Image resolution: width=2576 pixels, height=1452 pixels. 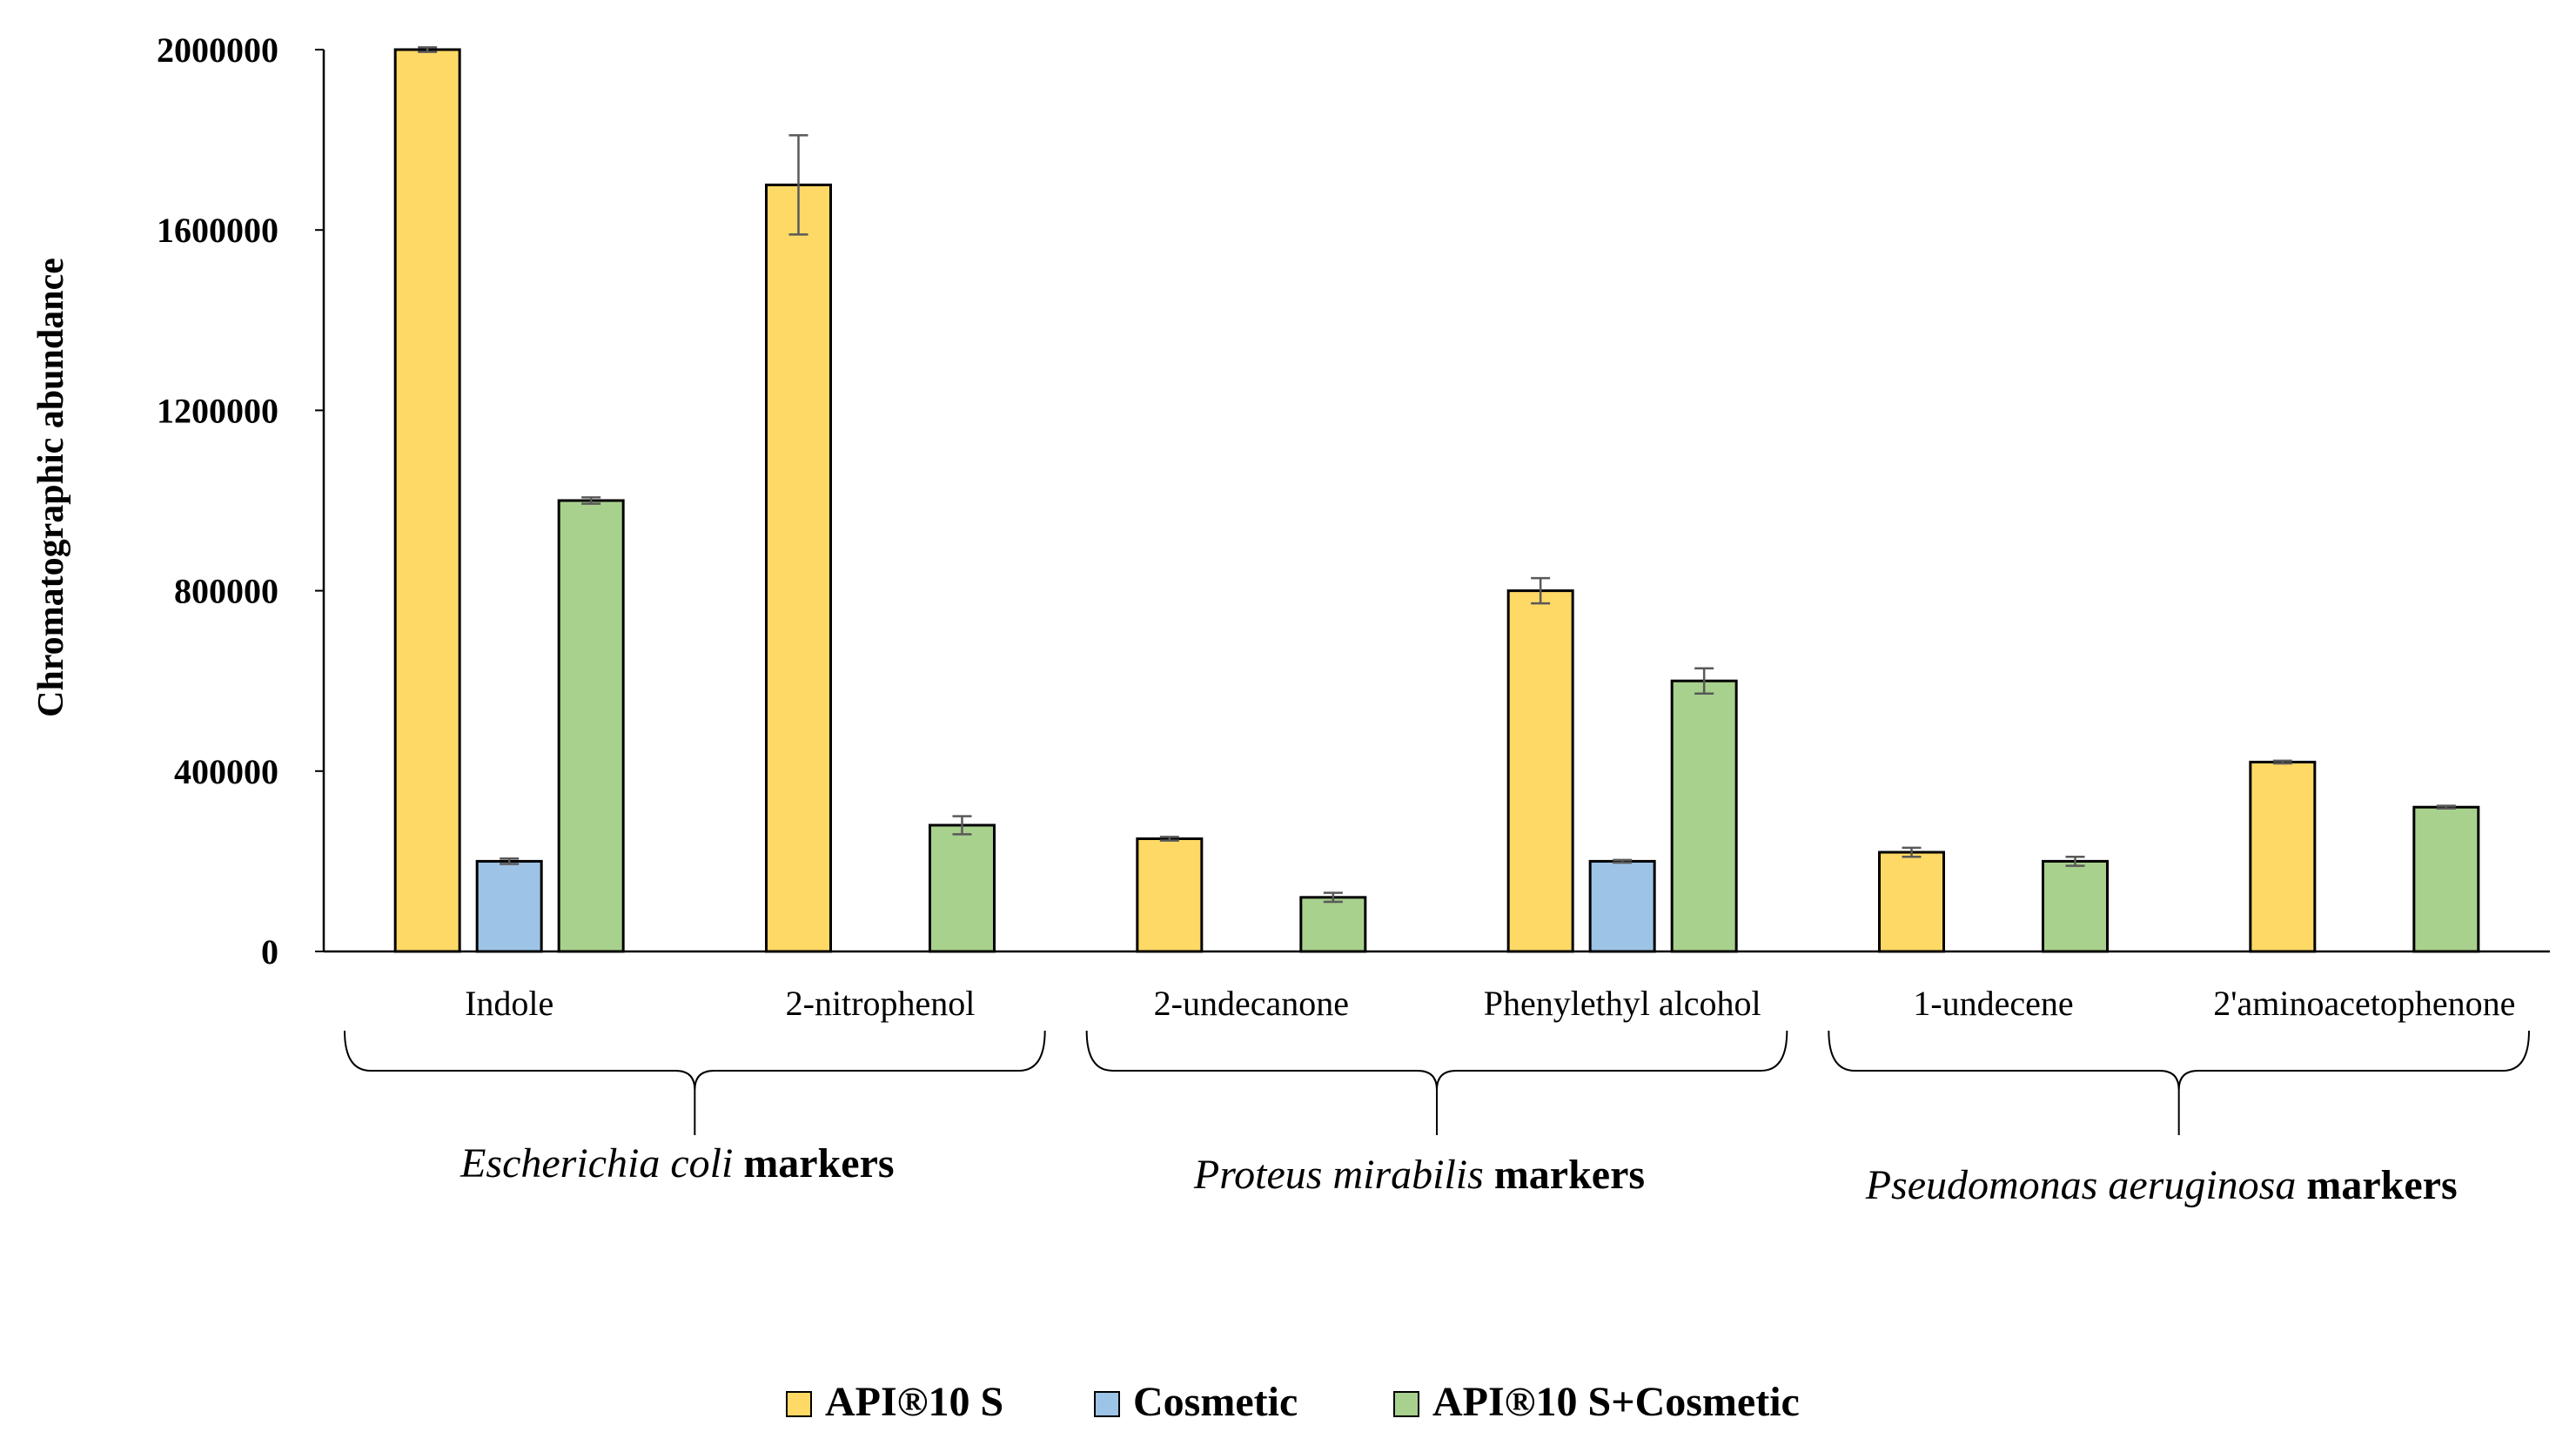 What do you see at coordinates (1616, 1402) in the screenshot?
I see `legend-label: API®10 S+Cosmetic` at bounding box center [1616, 1402].